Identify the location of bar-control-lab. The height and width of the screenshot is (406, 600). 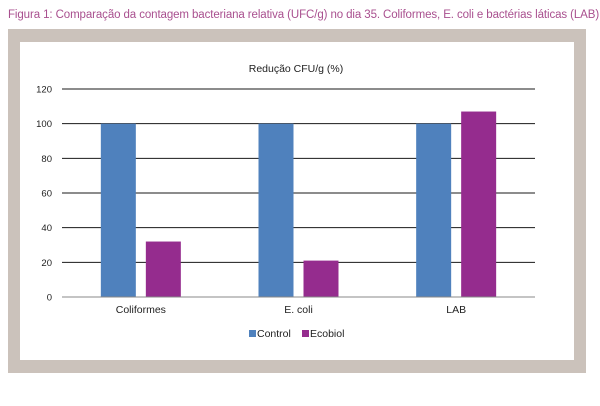
(434, 210).